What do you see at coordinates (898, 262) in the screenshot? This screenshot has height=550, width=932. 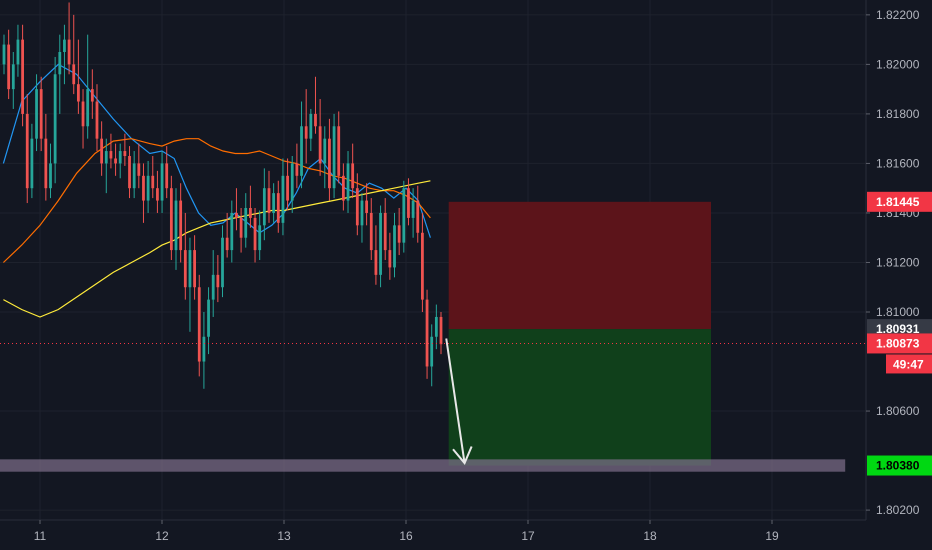 I see `price-tick-label: 1.81200` at bounding box center [898, 262].